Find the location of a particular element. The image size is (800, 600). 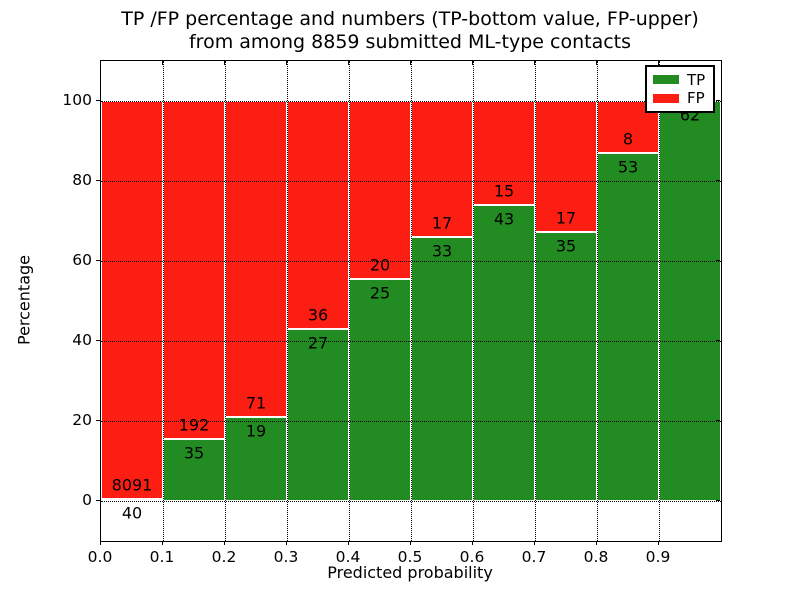

tp-count-label: 40 is located at coordinates (132, 513).